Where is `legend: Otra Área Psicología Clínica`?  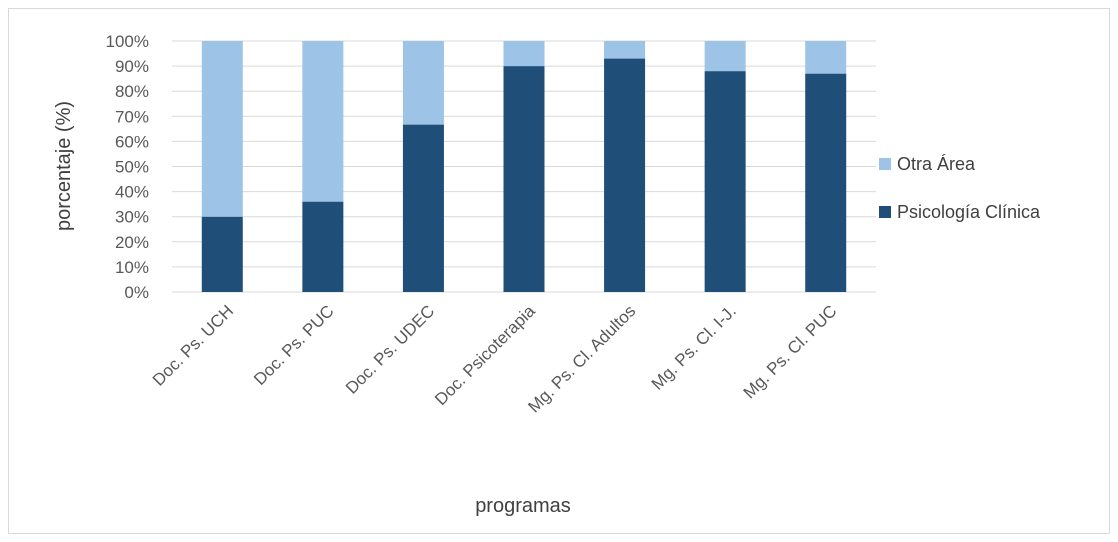
legend: Otra Área Psicología Clínica is located at coordinates (960, 188).